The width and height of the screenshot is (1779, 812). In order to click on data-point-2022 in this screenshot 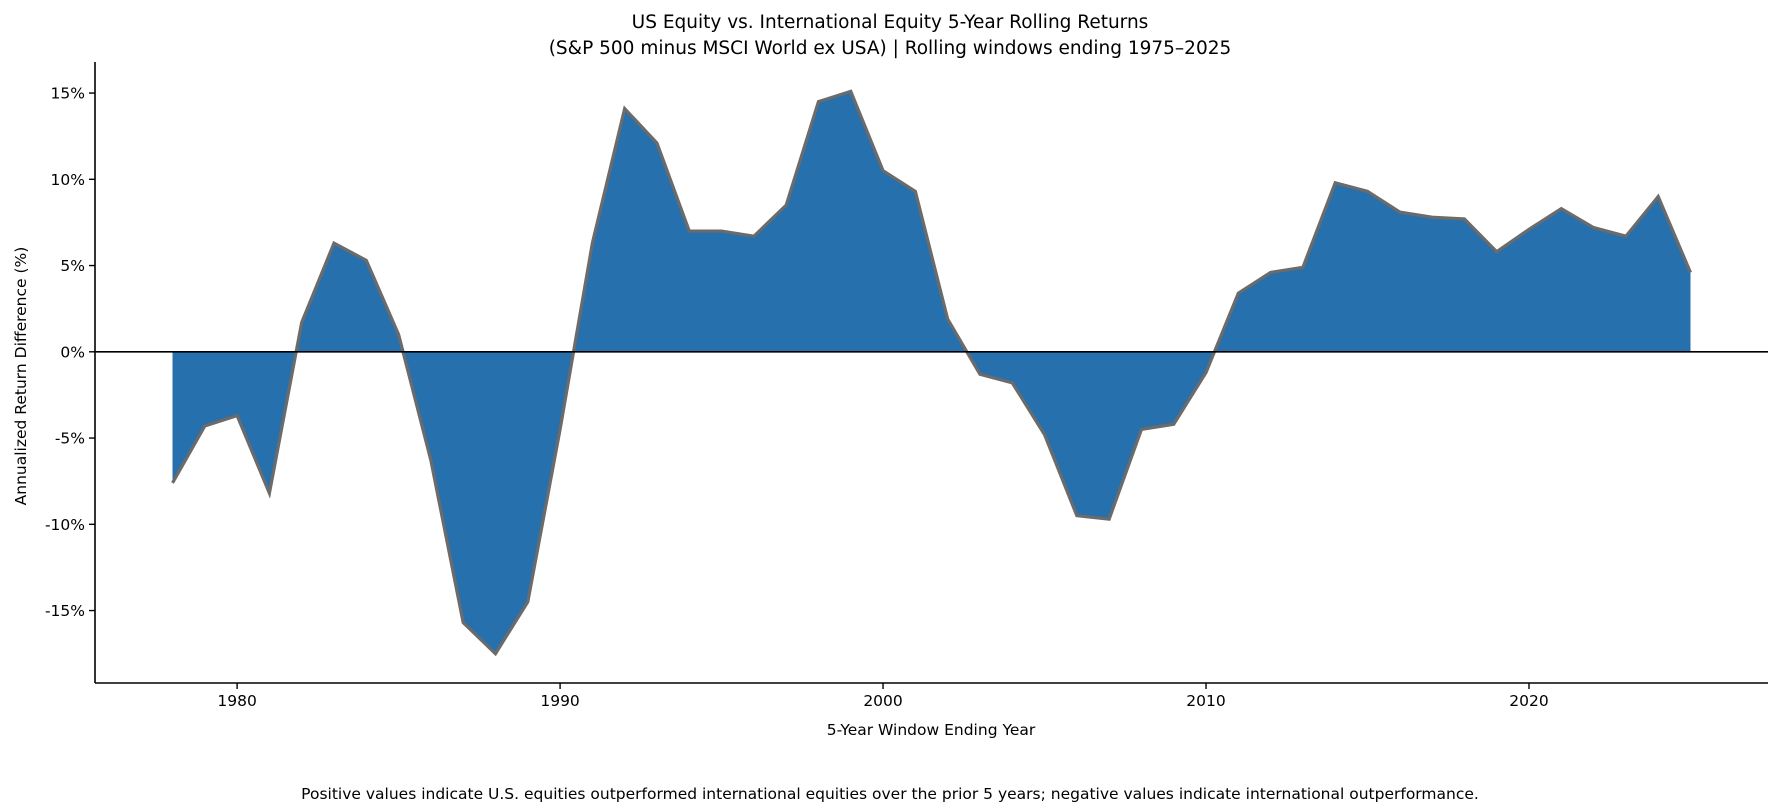, I will do `click(1593, 227)`.